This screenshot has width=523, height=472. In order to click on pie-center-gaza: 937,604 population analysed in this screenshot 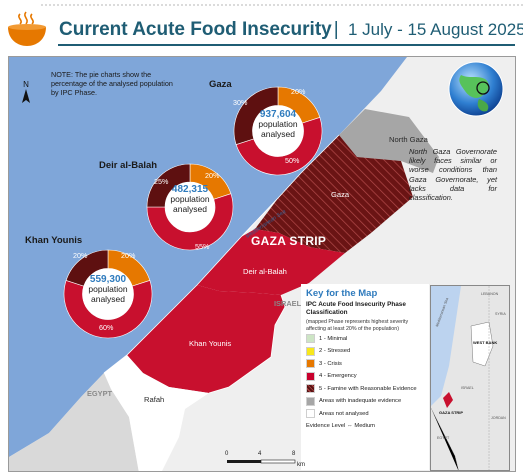, I will do `click(278, 124)`.